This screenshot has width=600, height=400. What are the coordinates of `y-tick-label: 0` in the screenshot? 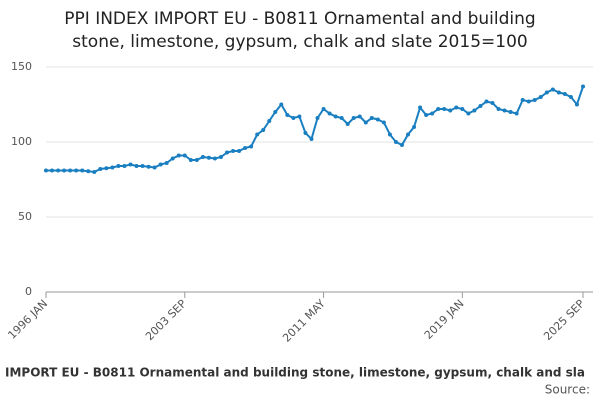 It's located at (28, 291).